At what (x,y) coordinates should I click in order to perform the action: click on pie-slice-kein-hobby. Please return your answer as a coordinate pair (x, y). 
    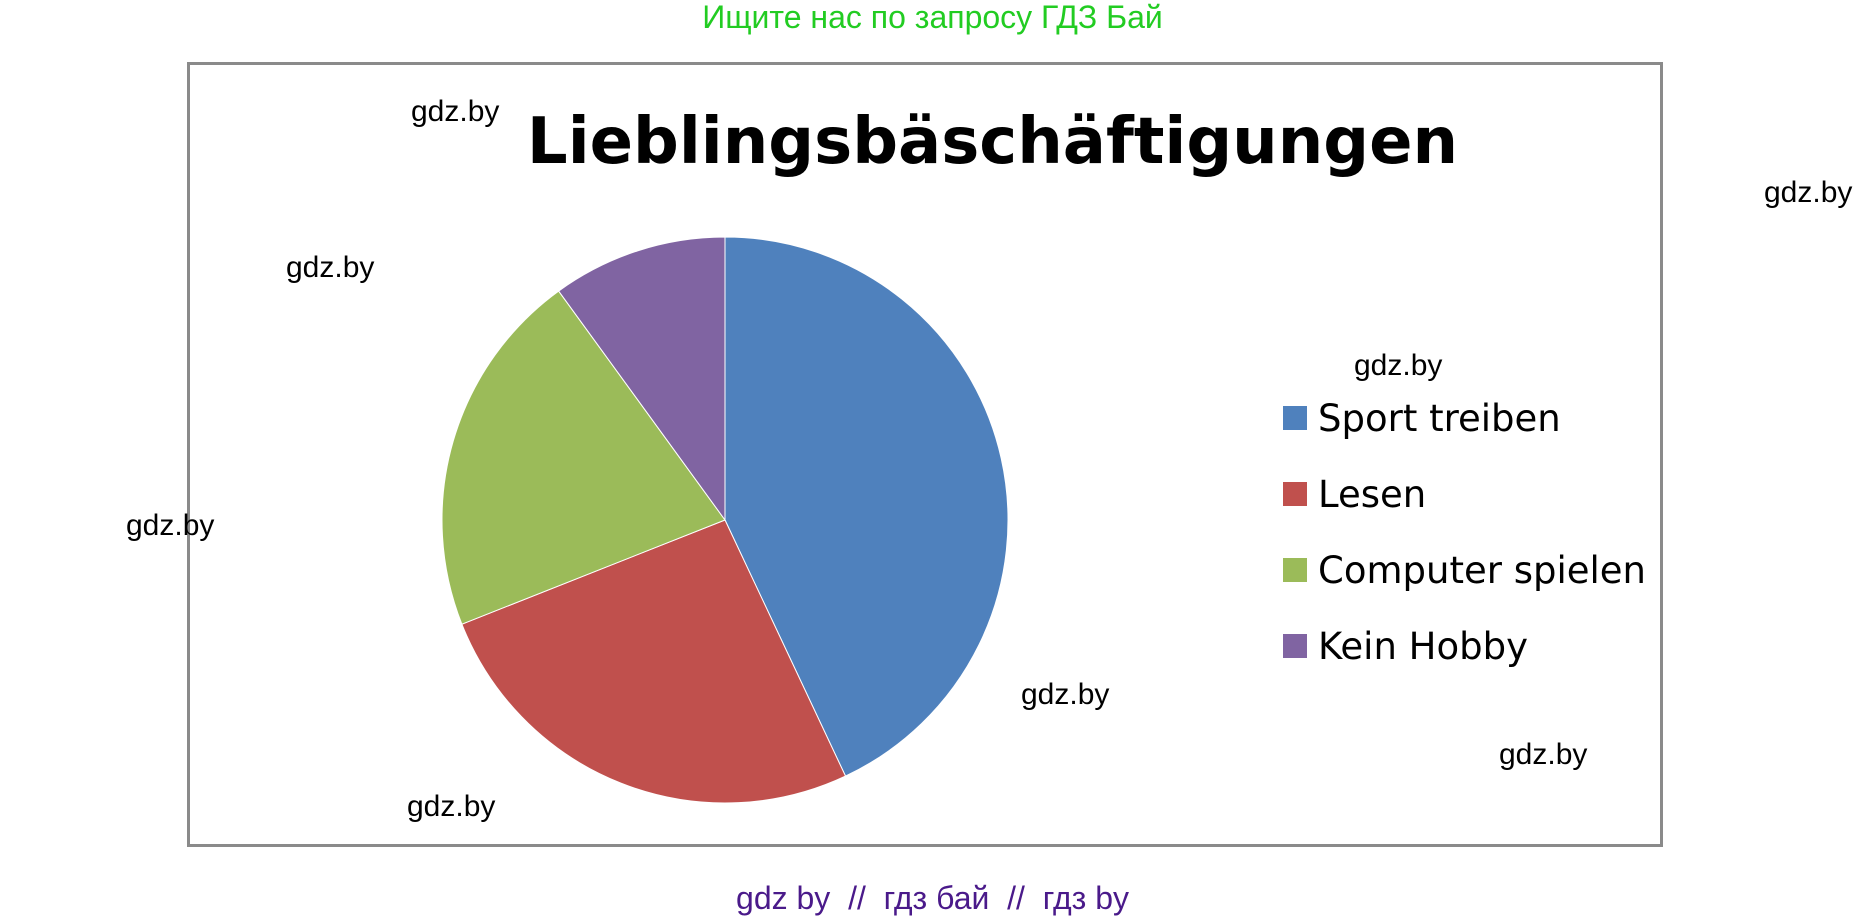
    Looking at the image, I should click on (641, 379).